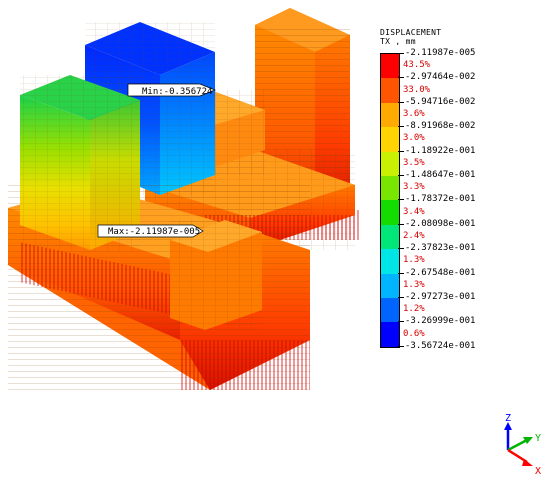 Image resolution: width=550 pixels, height=483 pixels. What do you see at coordinates (398, 41) in the screenshot?
I see `legend-subtitle: TX , mm` at bounding box center [398, 41].